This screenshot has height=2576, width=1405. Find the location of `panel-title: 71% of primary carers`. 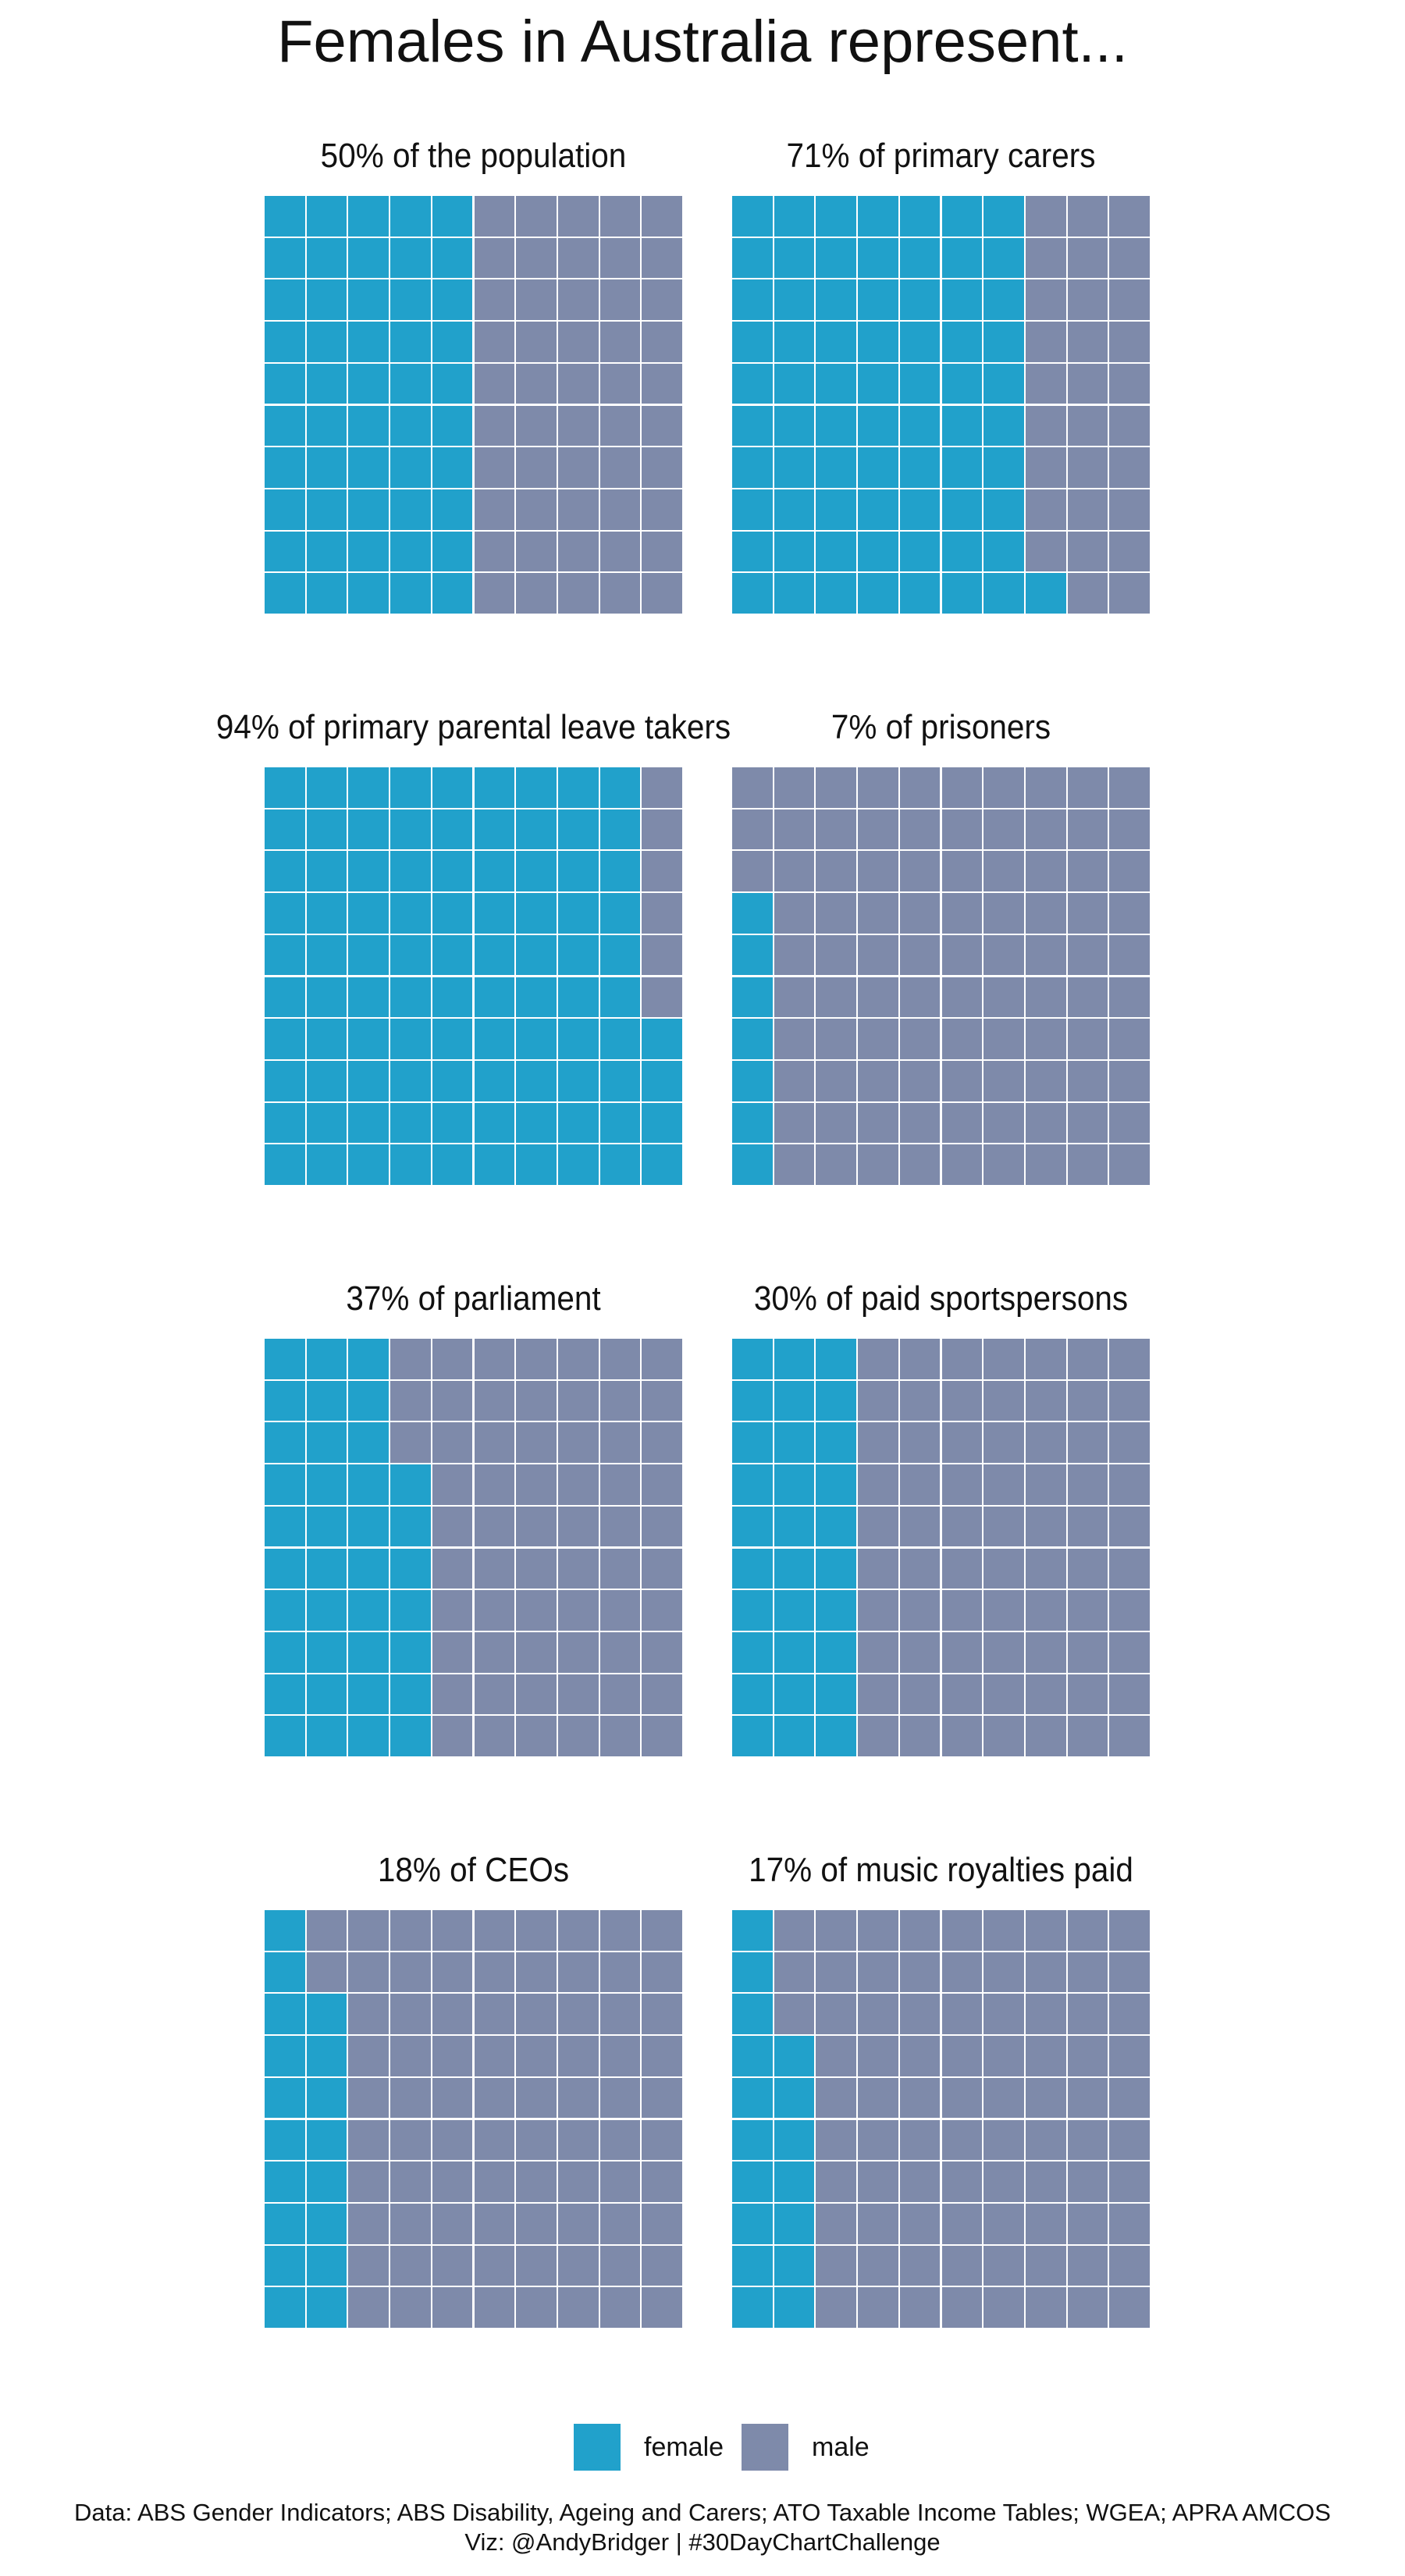

panel-title: 71% of primary carers is located at coordinates (941, 156).